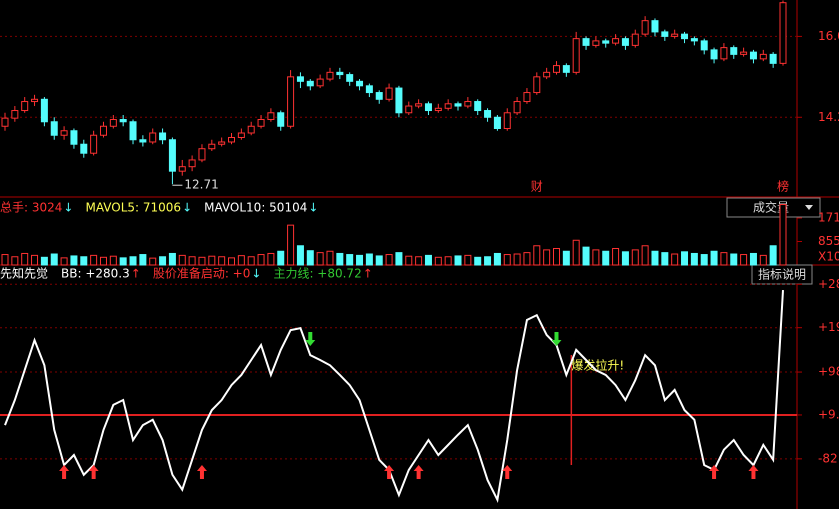  I want to click on dropdown, so click(773, 207).